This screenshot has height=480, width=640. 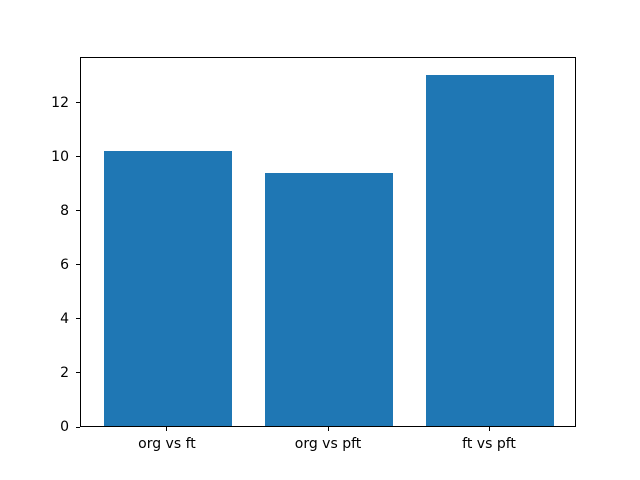 I want to click on y-tick-label: 8, so click(x=64, y=210).